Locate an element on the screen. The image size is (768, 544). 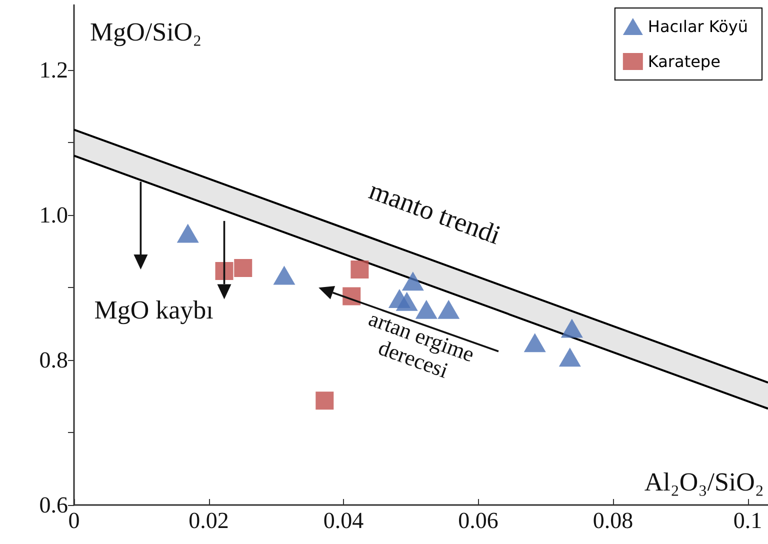
x-axis-title: Al₂O₃/SiO₂ is located at coordinates (704, 482).